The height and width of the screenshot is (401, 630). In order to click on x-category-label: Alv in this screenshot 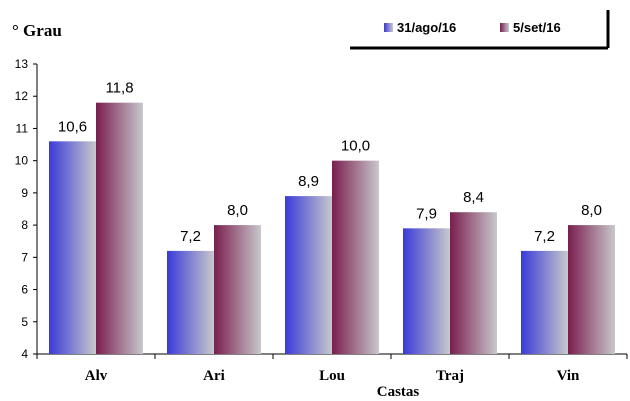, I will do `click(96, 376)`.